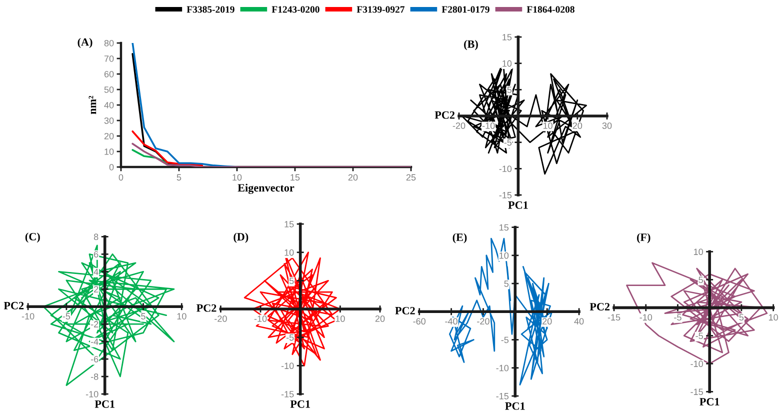 This screenshot has height=414, width=779. Describe the element at coordinates (471, 45) in the screenshot. I see `chart-title: (B)` at that location.